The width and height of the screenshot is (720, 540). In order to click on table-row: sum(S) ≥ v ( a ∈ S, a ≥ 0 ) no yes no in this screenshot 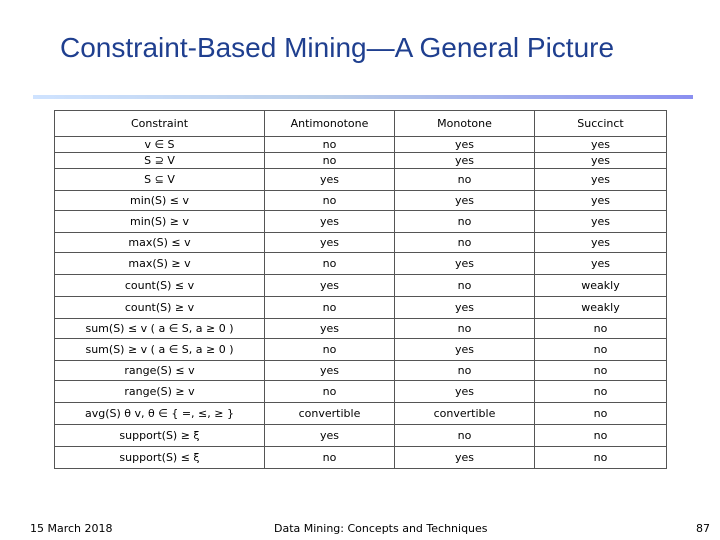, I will do `click(360, 349)`.